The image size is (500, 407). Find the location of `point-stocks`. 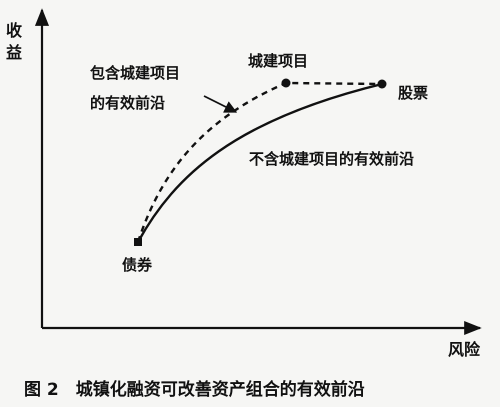

point-stocks is located at coordinates (382, 84).